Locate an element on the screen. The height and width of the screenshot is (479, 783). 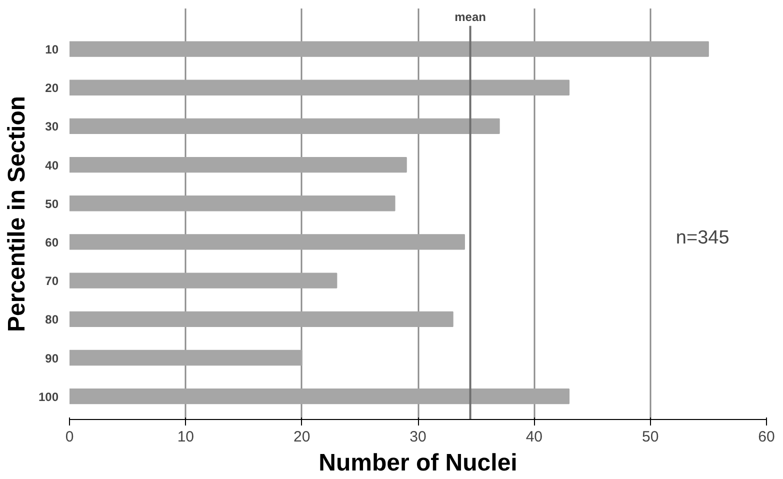
y-tick-label: 60 is located at coordinates (52, 242).